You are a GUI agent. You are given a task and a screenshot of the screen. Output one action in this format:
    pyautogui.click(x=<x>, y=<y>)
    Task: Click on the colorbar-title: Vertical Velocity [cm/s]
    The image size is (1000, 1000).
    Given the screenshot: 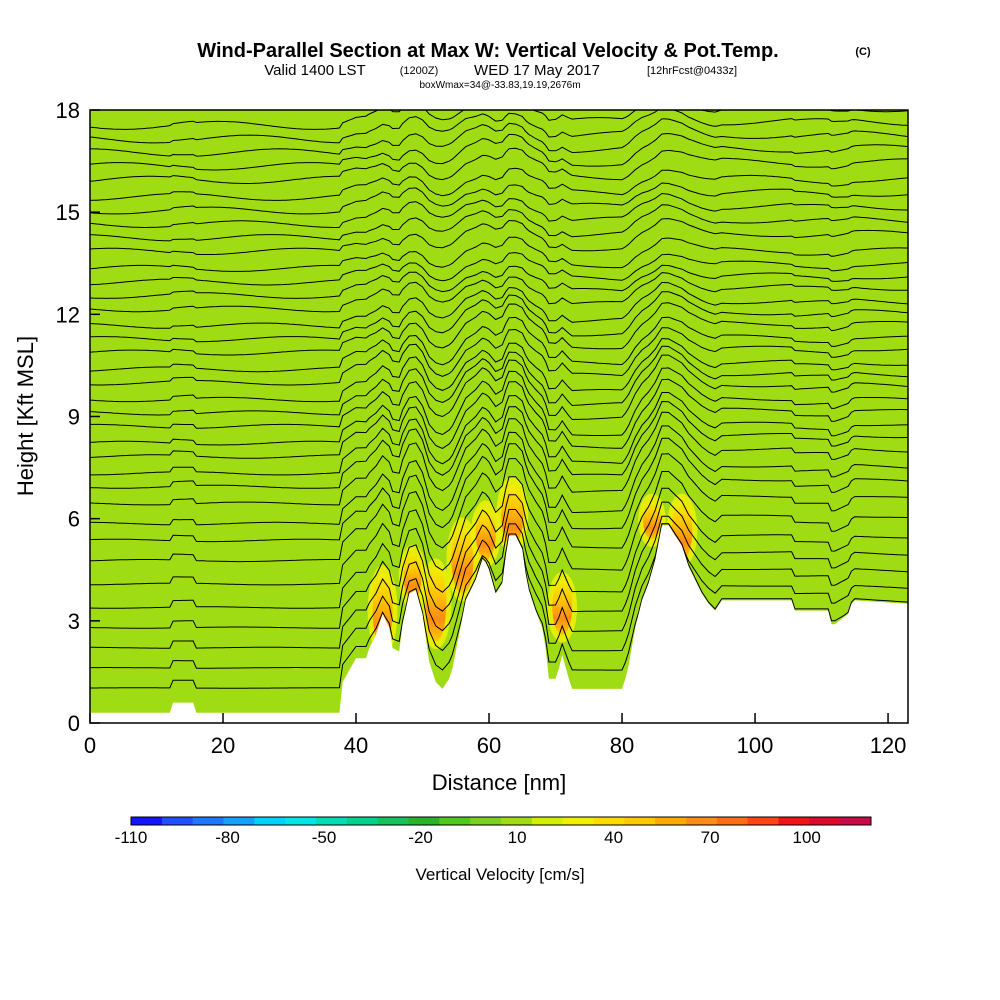 What is the action you would take?
    pyautogui.click(x=499, y=874)
    